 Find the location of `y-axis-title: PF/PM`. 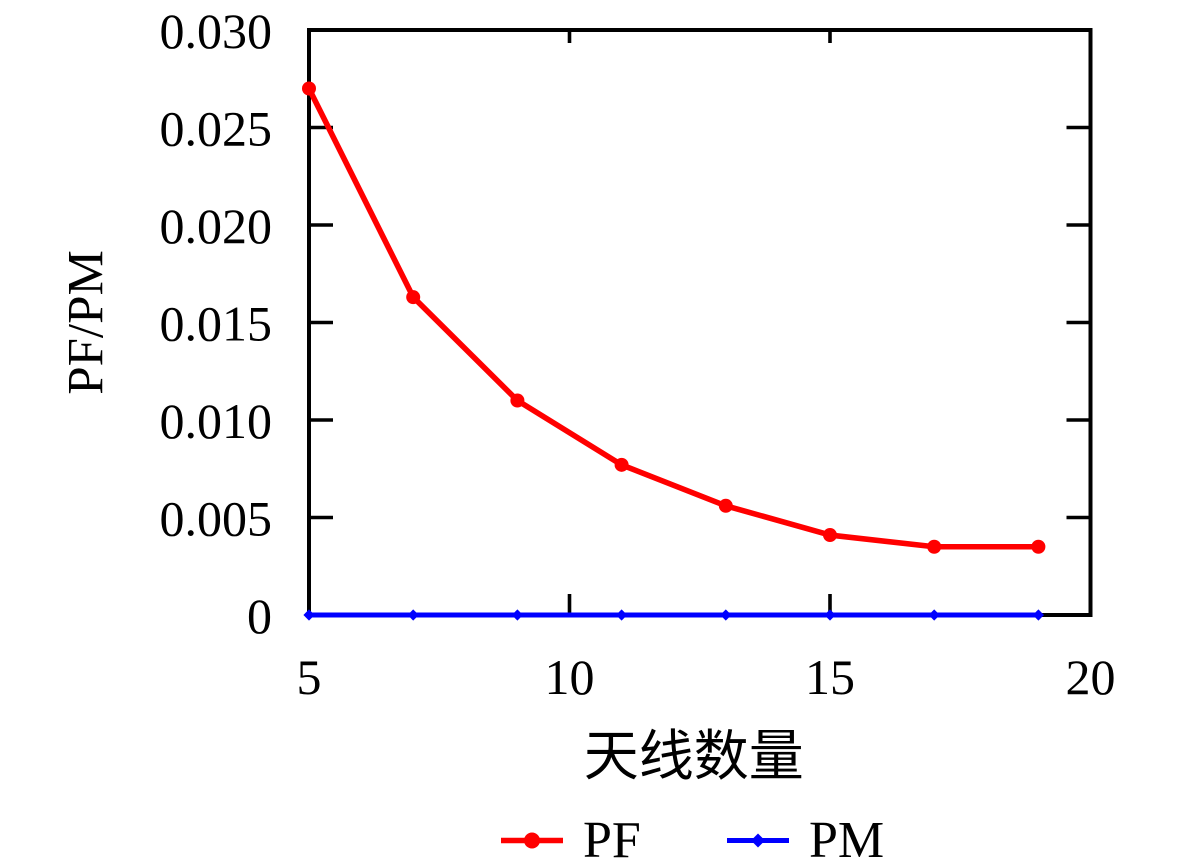

y-axis-title: PF/PM is located at coordinates (86, 322).